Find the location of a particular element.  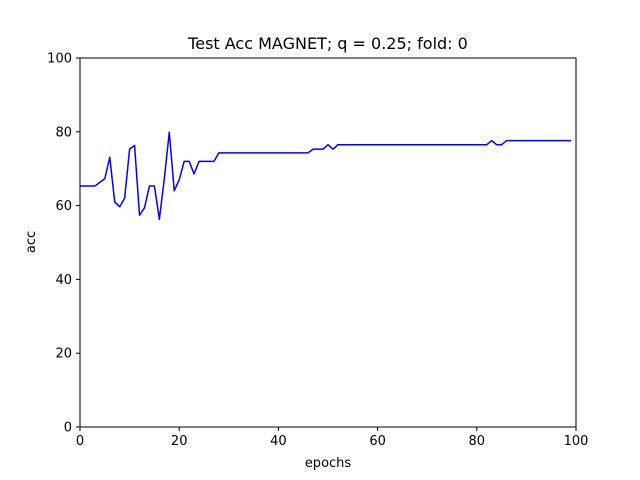

chart-title: Test Acc MAGNET; q = 0.25; fold: 0 is located at coordinates (327, 43).